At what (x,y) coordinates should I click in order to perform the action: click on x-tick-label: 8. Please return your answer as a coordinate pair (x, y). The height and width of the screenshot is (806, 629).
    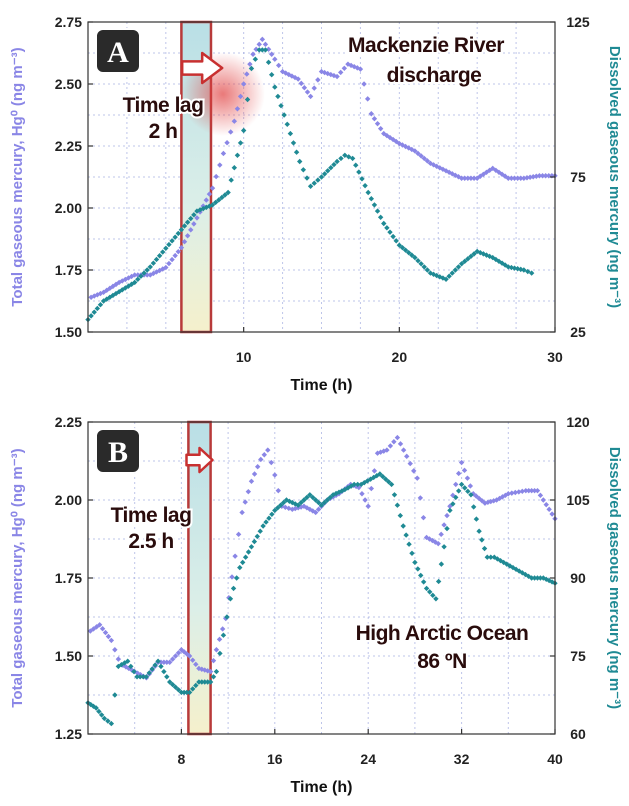
    Looking at the image, I should click on (182, 759).